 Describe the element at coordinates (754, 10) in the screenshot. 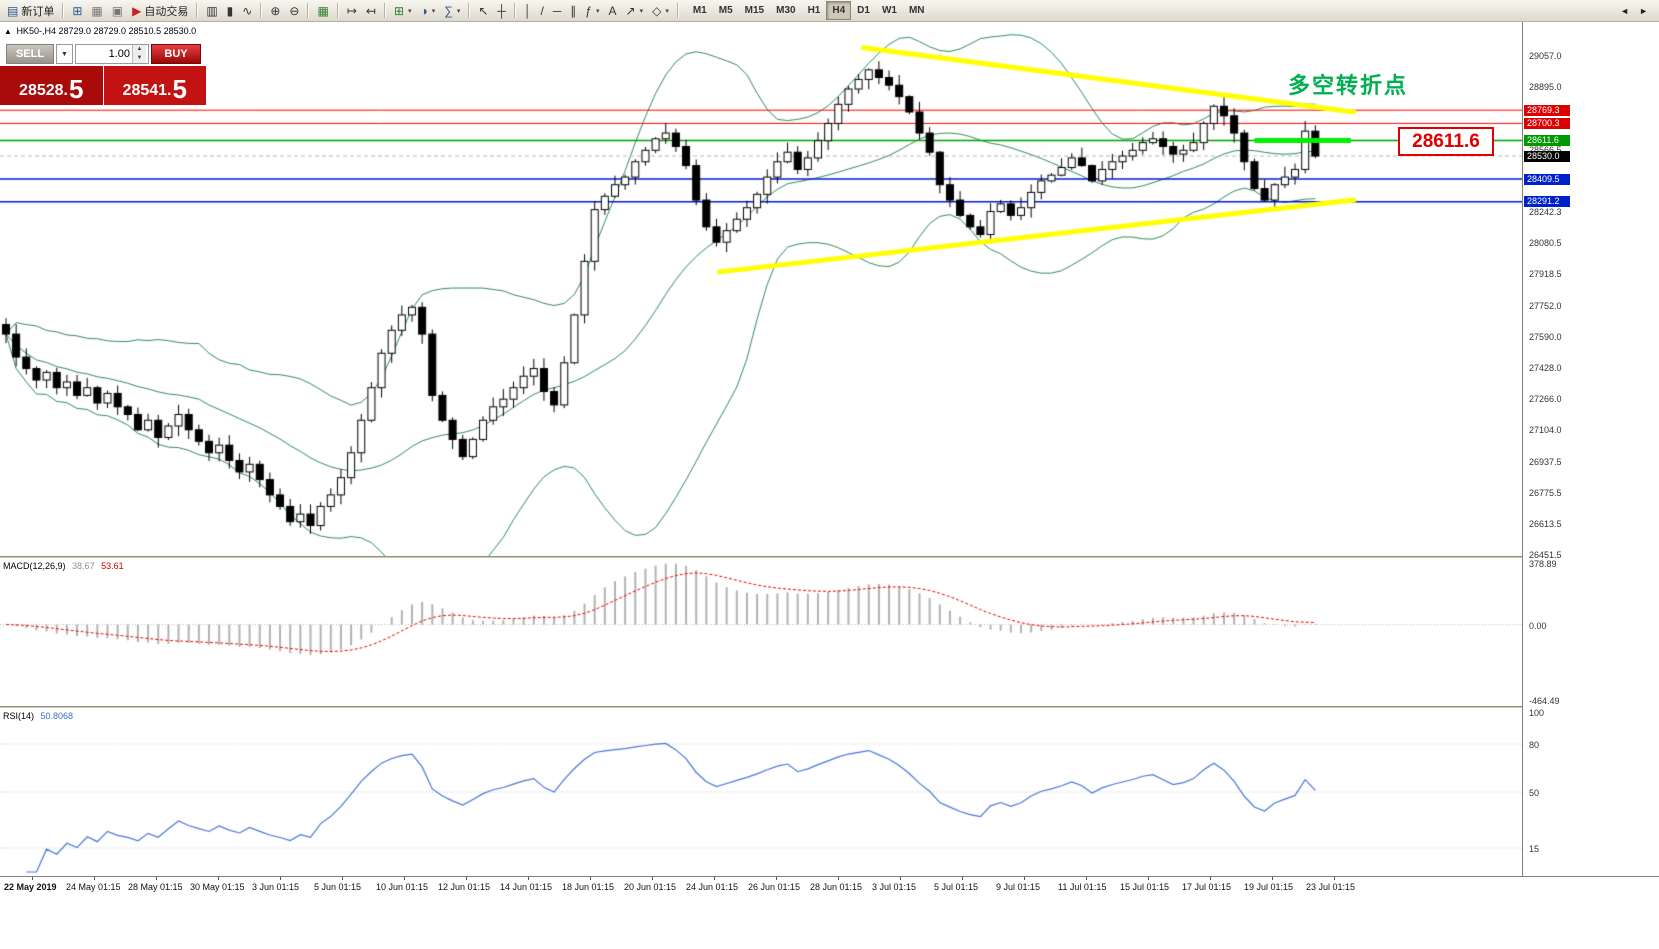

I see `timeframe-m15-button: M15` at that location.